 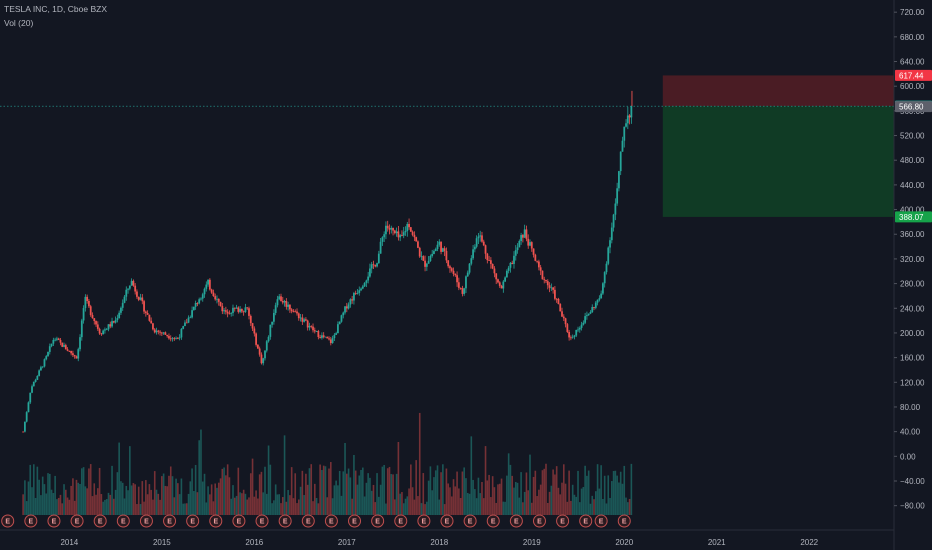 What do you see at coordinates (912, 185) in the screenshot?
I see `y-tick-label: 440.00` at bounding box center [912, 185].